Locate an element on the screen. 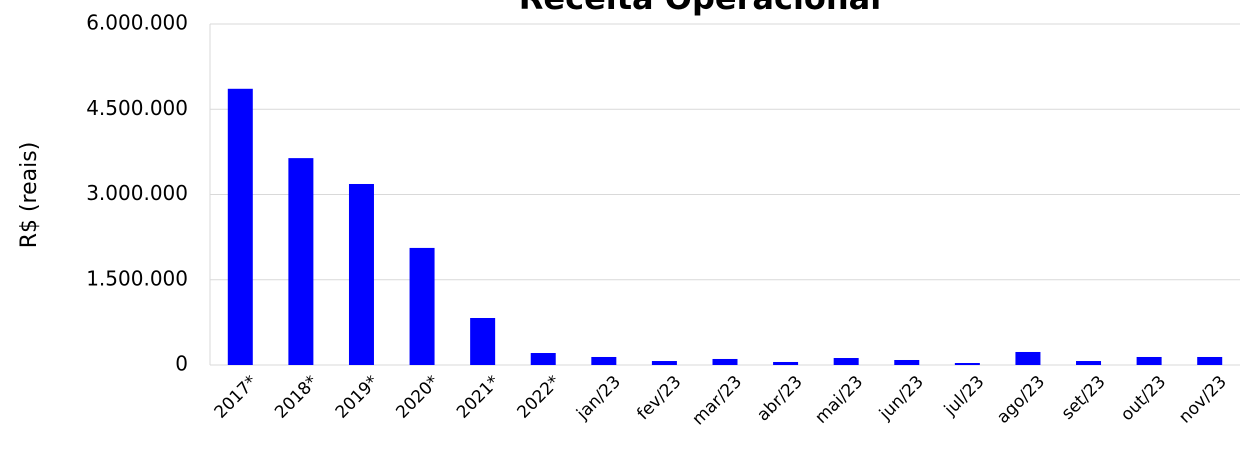  x-tick-label: out/23 is located at coordinates (1143, 398).